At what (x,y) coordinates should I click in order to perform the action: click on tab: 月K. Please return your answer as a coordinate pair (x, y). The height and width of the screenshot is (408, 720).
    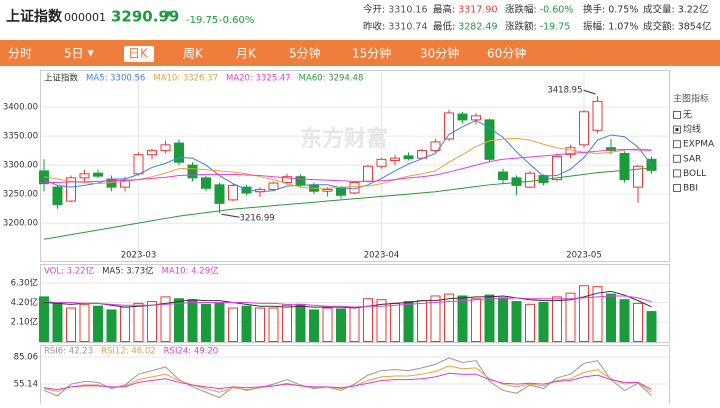
    Looking at the image, I should click on (246, 54).